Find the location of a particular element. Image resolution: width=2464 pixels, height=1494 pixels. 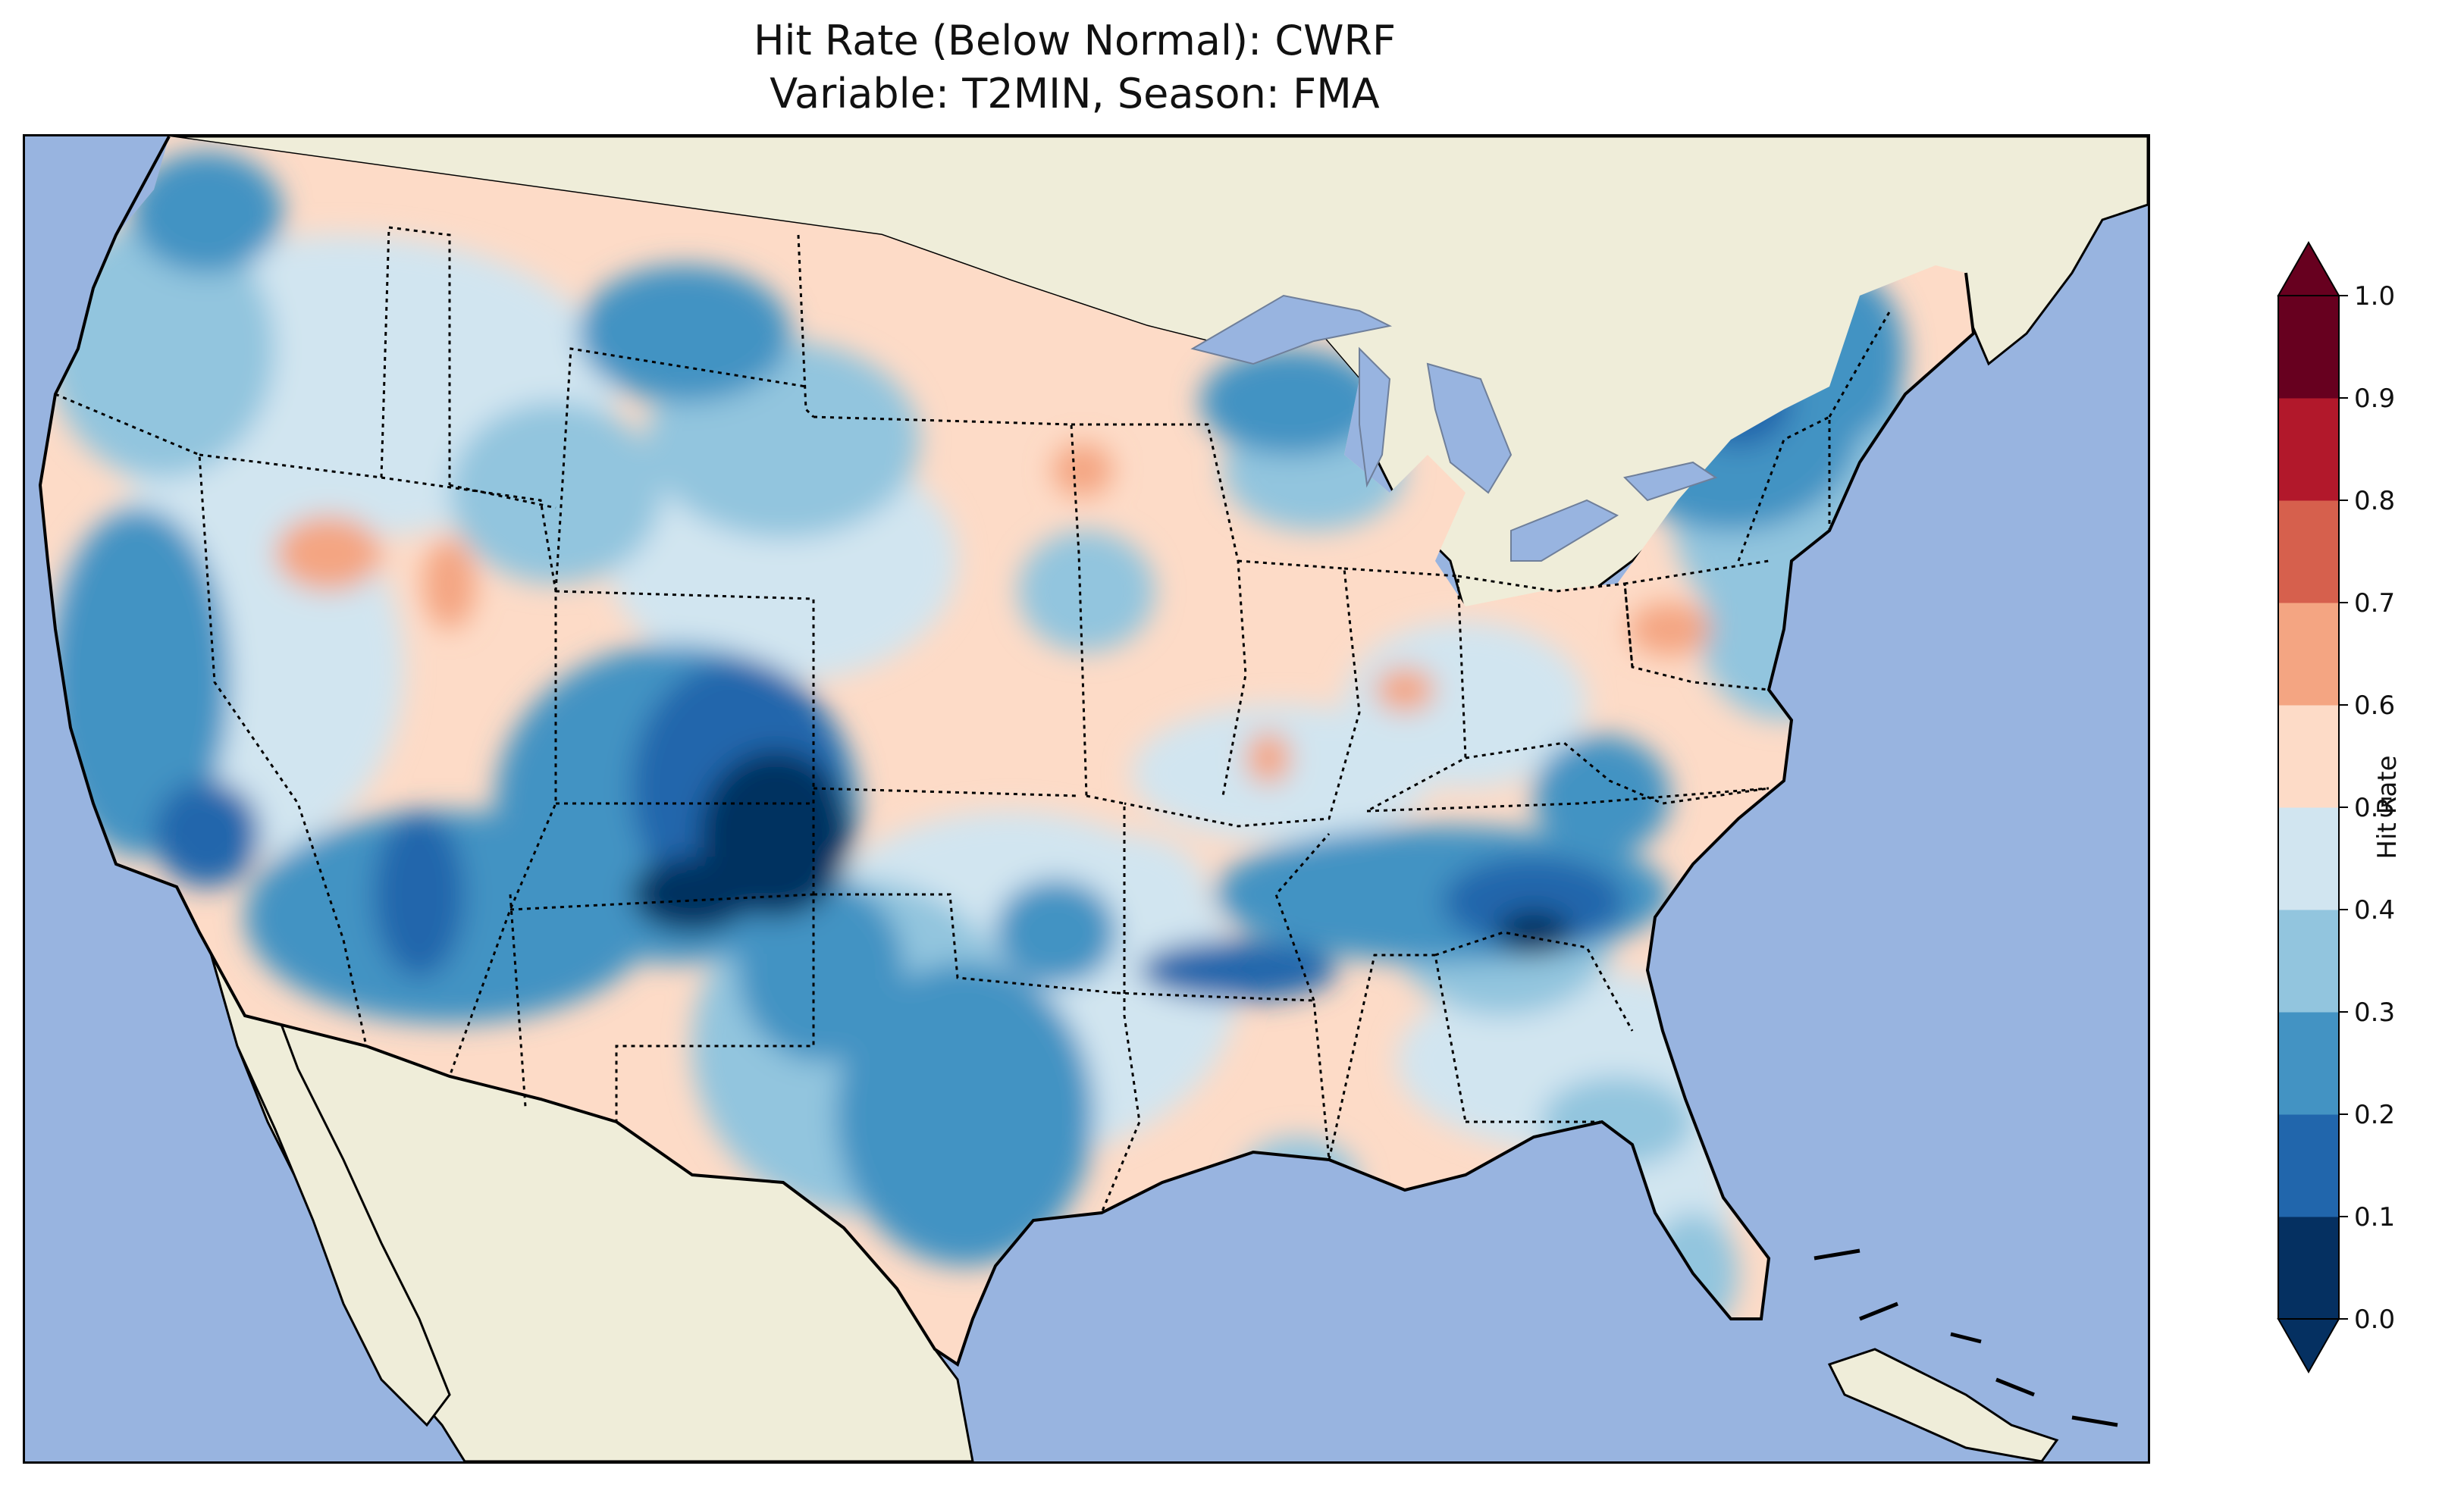

colorbar-tick-label: 0.1 is located at coordinates (2374, 1217).